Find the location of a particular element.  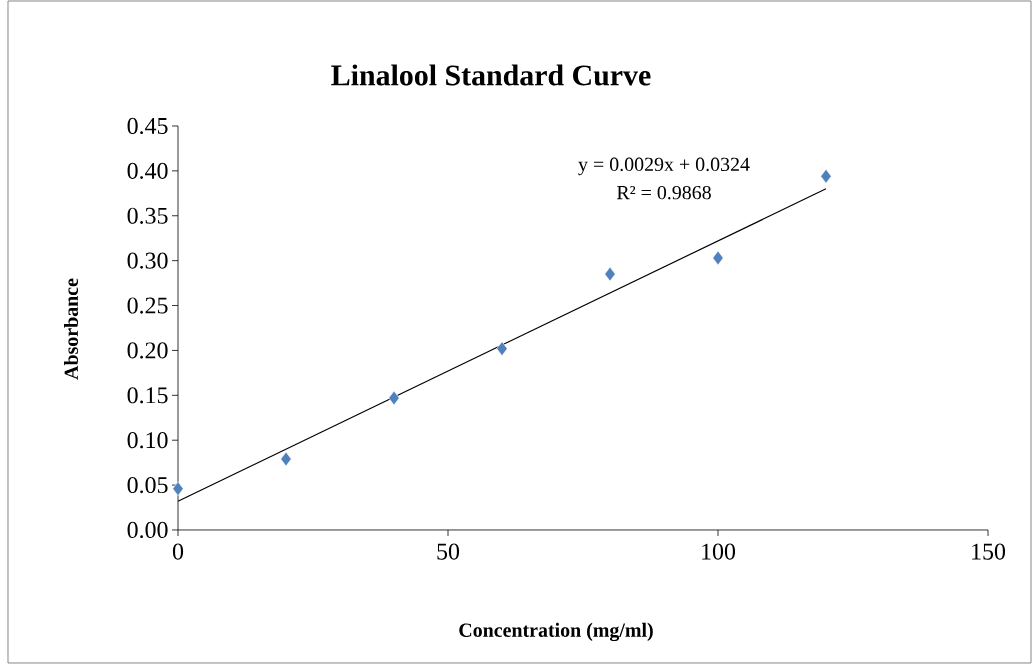

y-tick-label: 0.30 is located at coordinates (147, 260).